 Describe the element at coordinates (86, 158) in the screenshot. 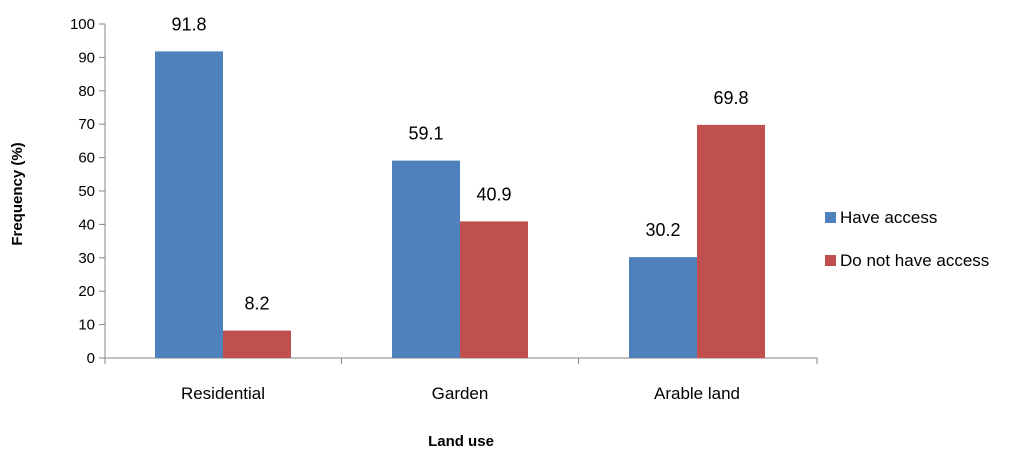

I see `y-tick-label: 60` at that location.